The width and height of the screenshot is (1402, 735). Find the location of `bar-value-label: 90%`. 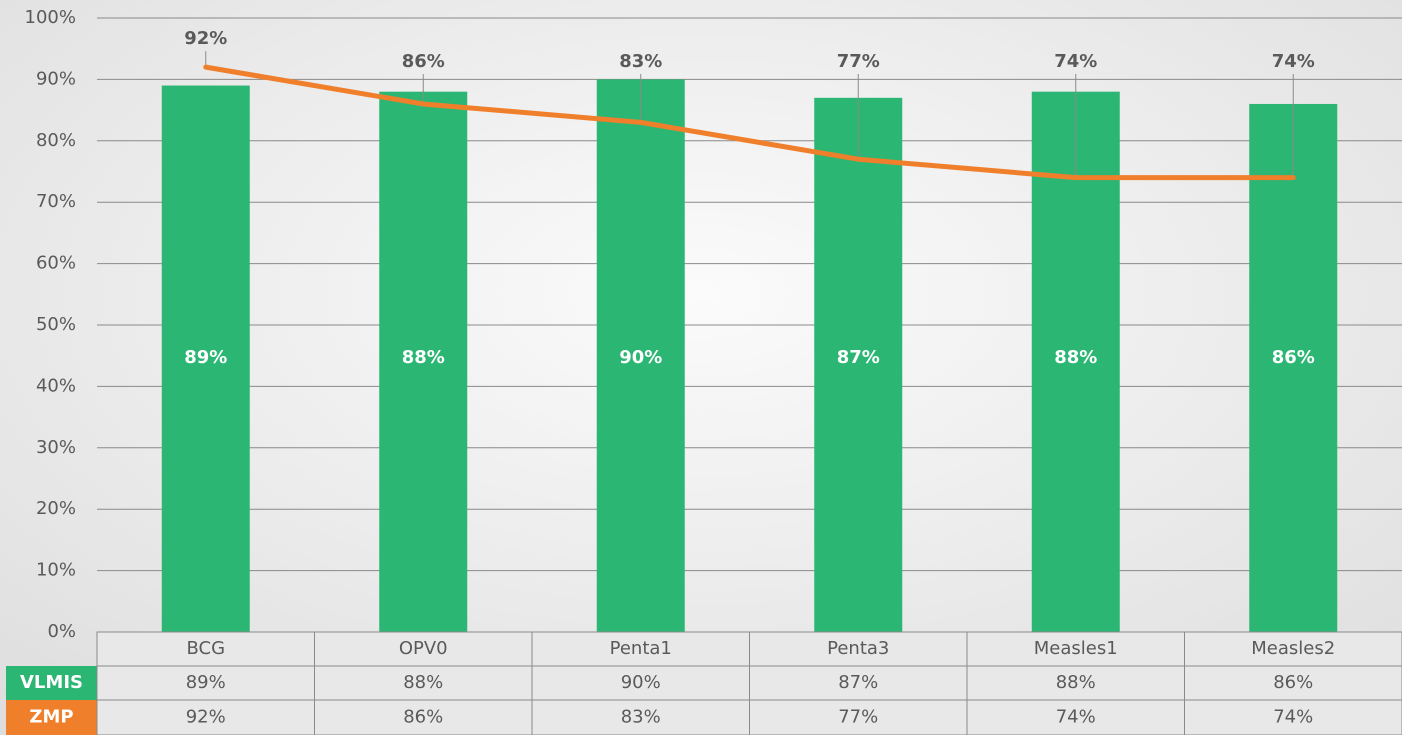

bar-value-label: 90% is located at coordinates (640, 357).